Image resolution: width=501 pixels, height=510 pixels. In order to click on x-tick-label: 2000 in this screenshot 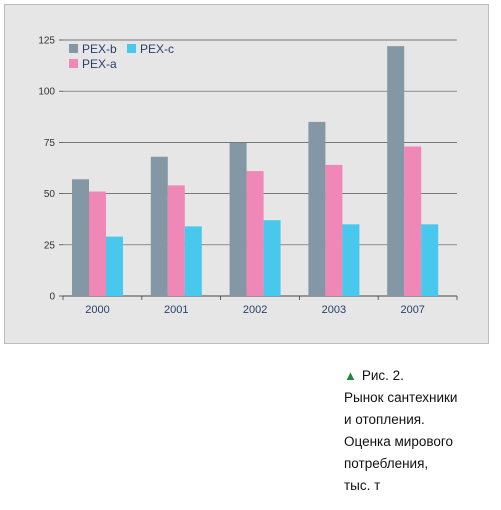, I will do `click(97, 310)`.